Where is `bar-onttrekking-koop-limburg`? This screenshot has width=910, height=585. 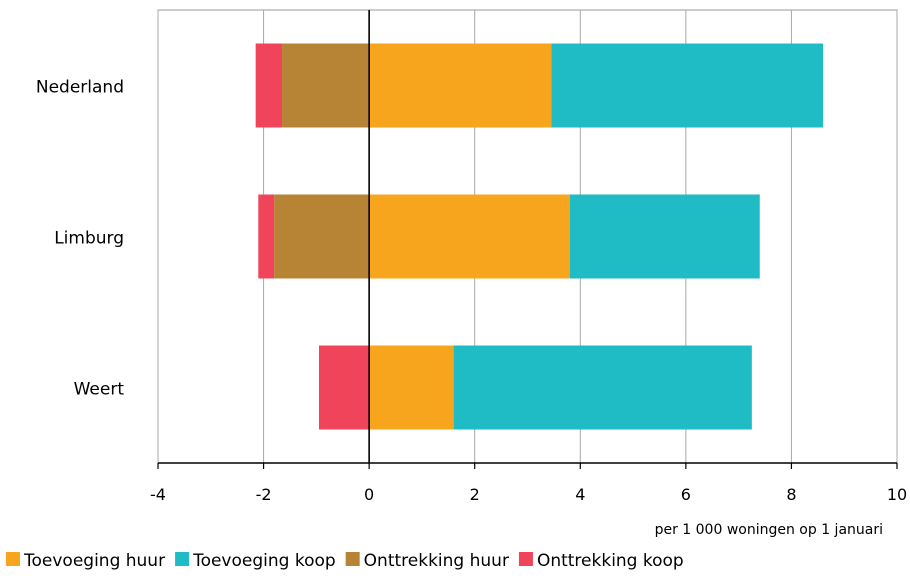
bar-onttrekking-koop-limburg is located at coordinates (266, 236).